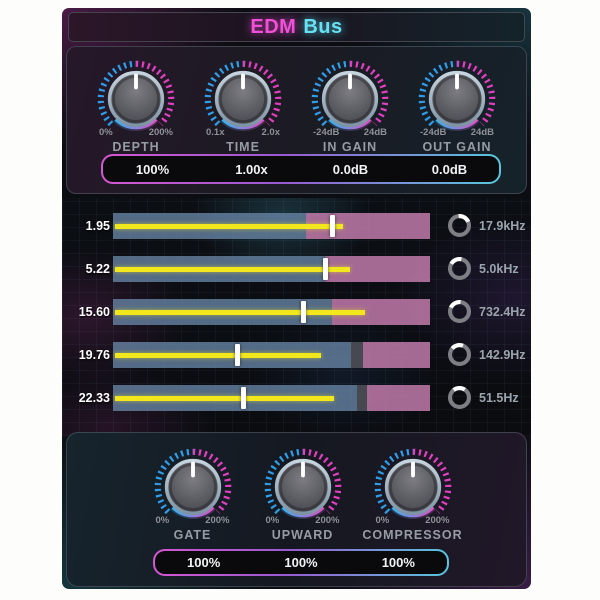  I want to click on band-row-5: 22.33 51.5Hz, so click(296, 398).